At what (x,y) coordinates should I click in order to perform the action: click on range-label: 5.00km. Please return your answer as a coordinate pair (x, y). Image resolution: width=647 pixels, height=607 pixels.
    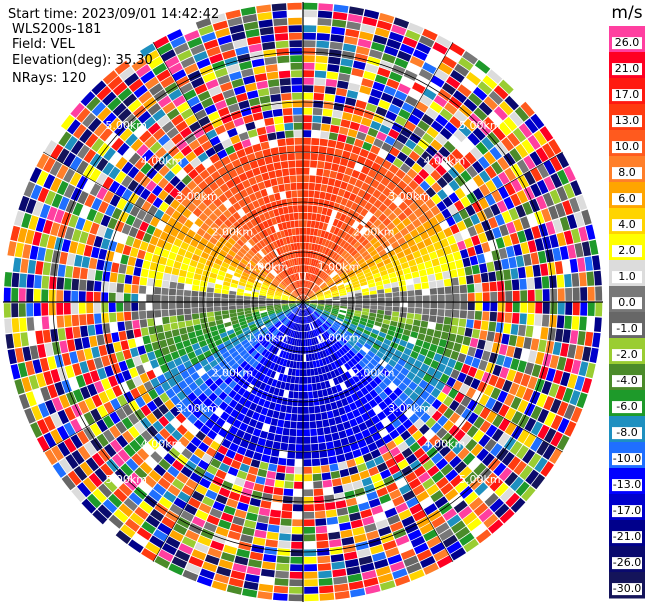
    Looking at the image, I should click on (480, 479).